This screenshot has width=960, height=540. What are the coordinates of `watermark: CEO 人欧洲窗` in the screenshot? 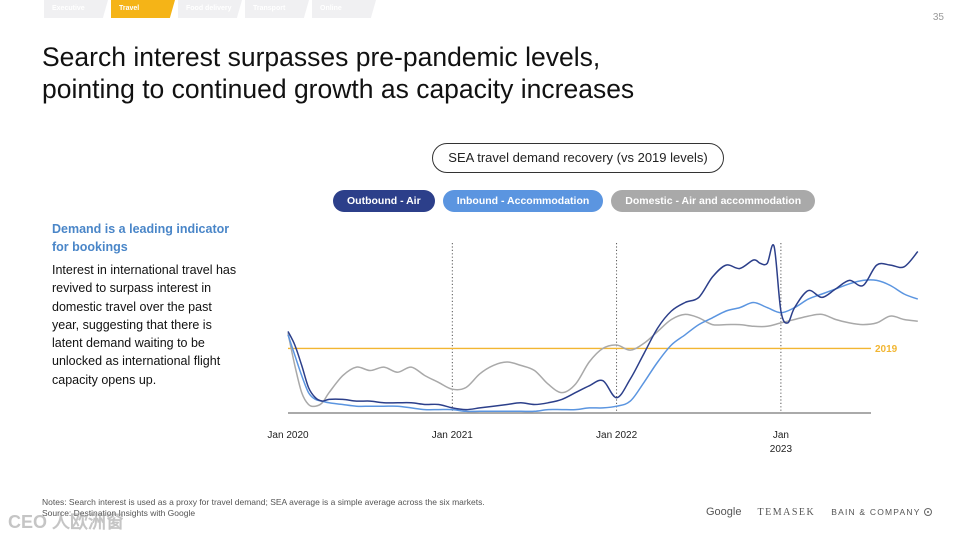 It's located at (66, 522).